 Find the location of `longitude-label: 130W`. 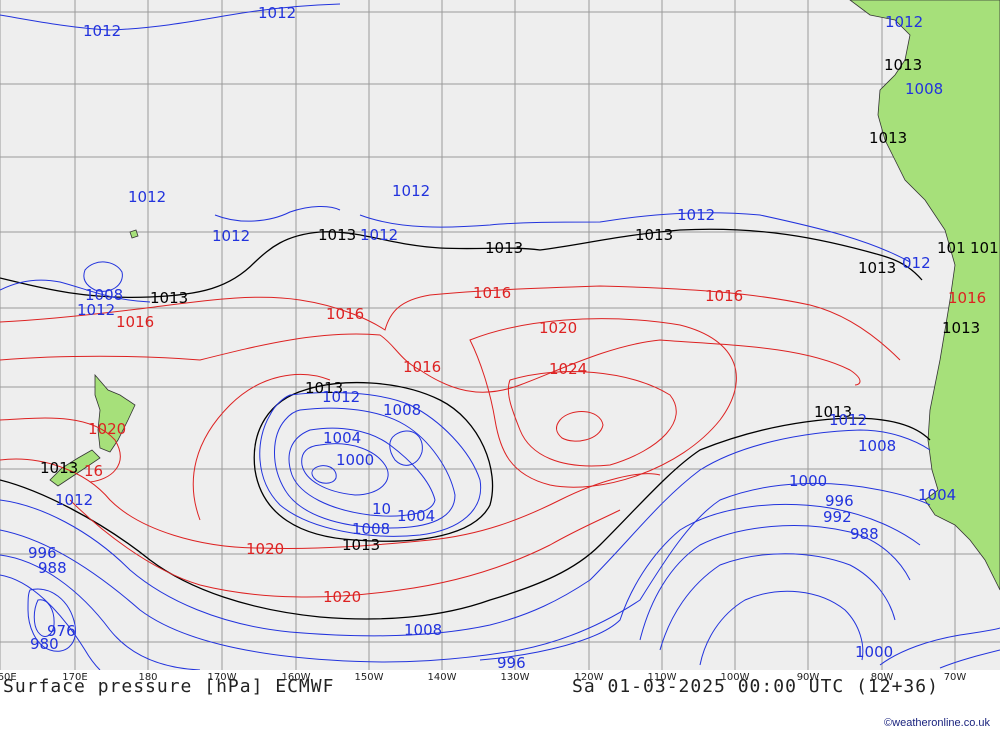

longitude-label: 130W is located at coordinates (515, 677).